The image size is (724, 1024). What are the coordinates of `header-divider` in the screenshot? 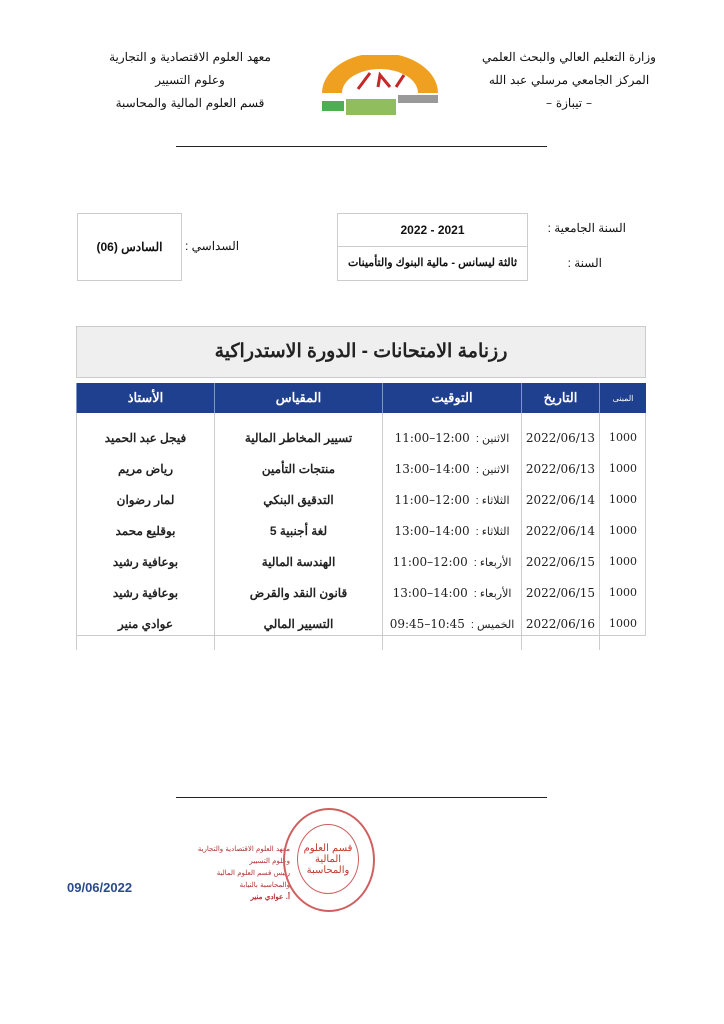 It's located at (361, 146).